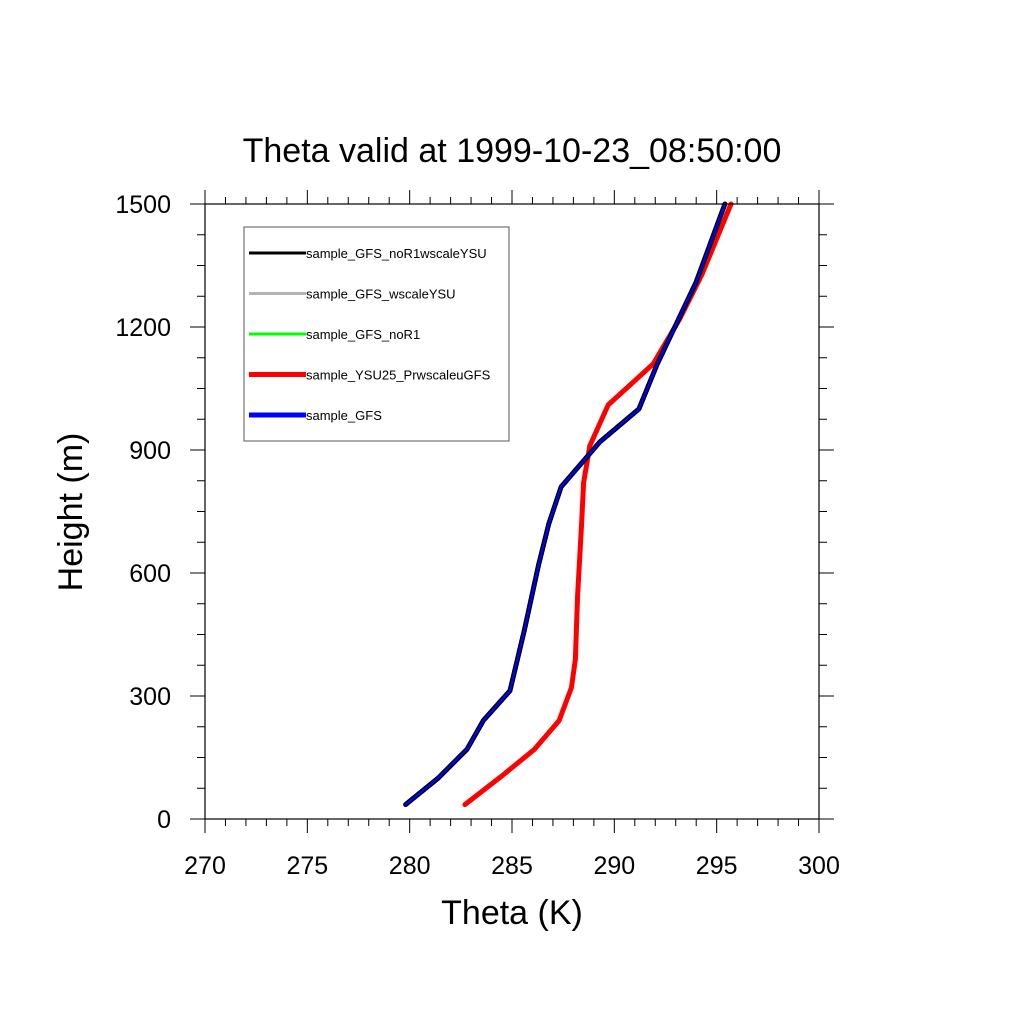 This screenshot has width=1024, height=1024. What do you see at coordinates (143, 328) in the screenshot?
I see `y-tick-label: 1200` at bounding box center [143, 328].